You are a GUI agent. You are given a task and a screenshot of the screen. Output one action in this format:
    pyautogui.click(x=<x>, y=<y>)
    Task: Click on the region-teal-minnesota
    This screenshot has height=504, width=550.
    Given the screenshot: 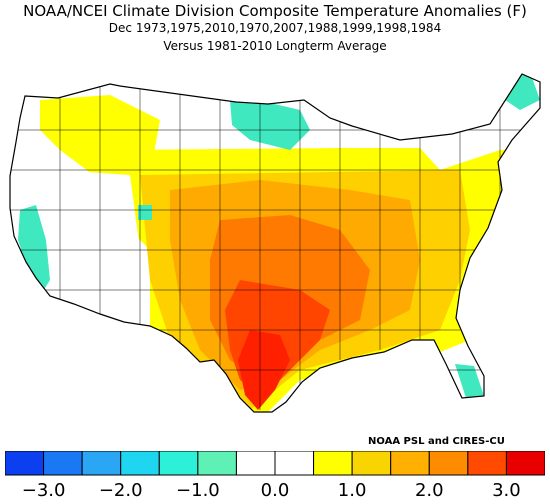 What is the action you would take?
    pyautogui.click(x=270, y=125)
    